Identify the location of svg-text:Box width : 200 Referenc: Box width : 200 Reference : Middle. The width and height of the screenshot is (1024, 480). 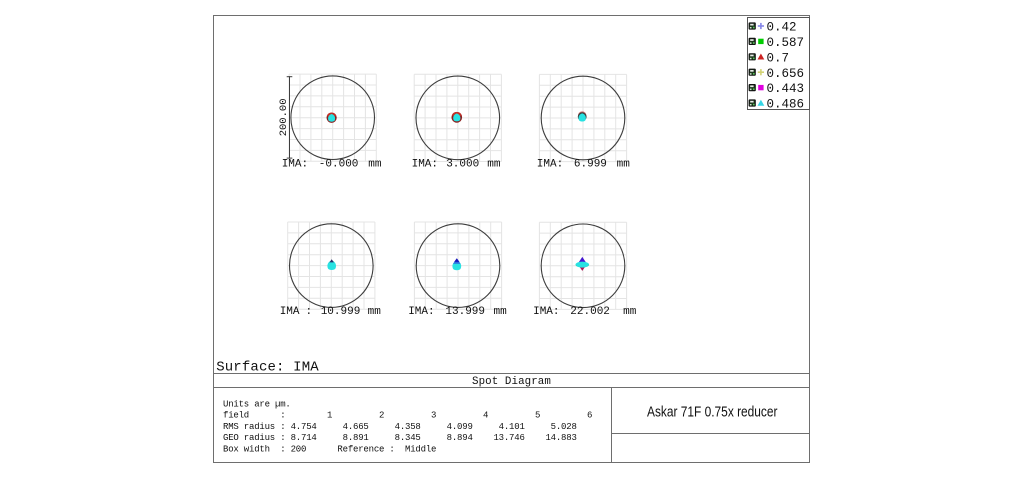
(329, 449).